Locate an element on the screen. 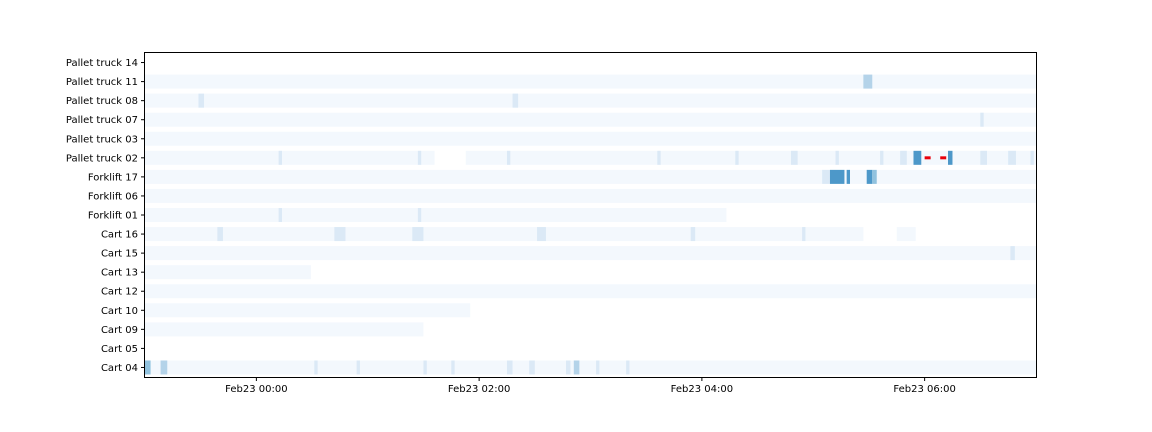 Image resolution: width=1152 pixels, height=432 pixels. y-tick-label: Cart 10 is located at coordinates (119, 311).